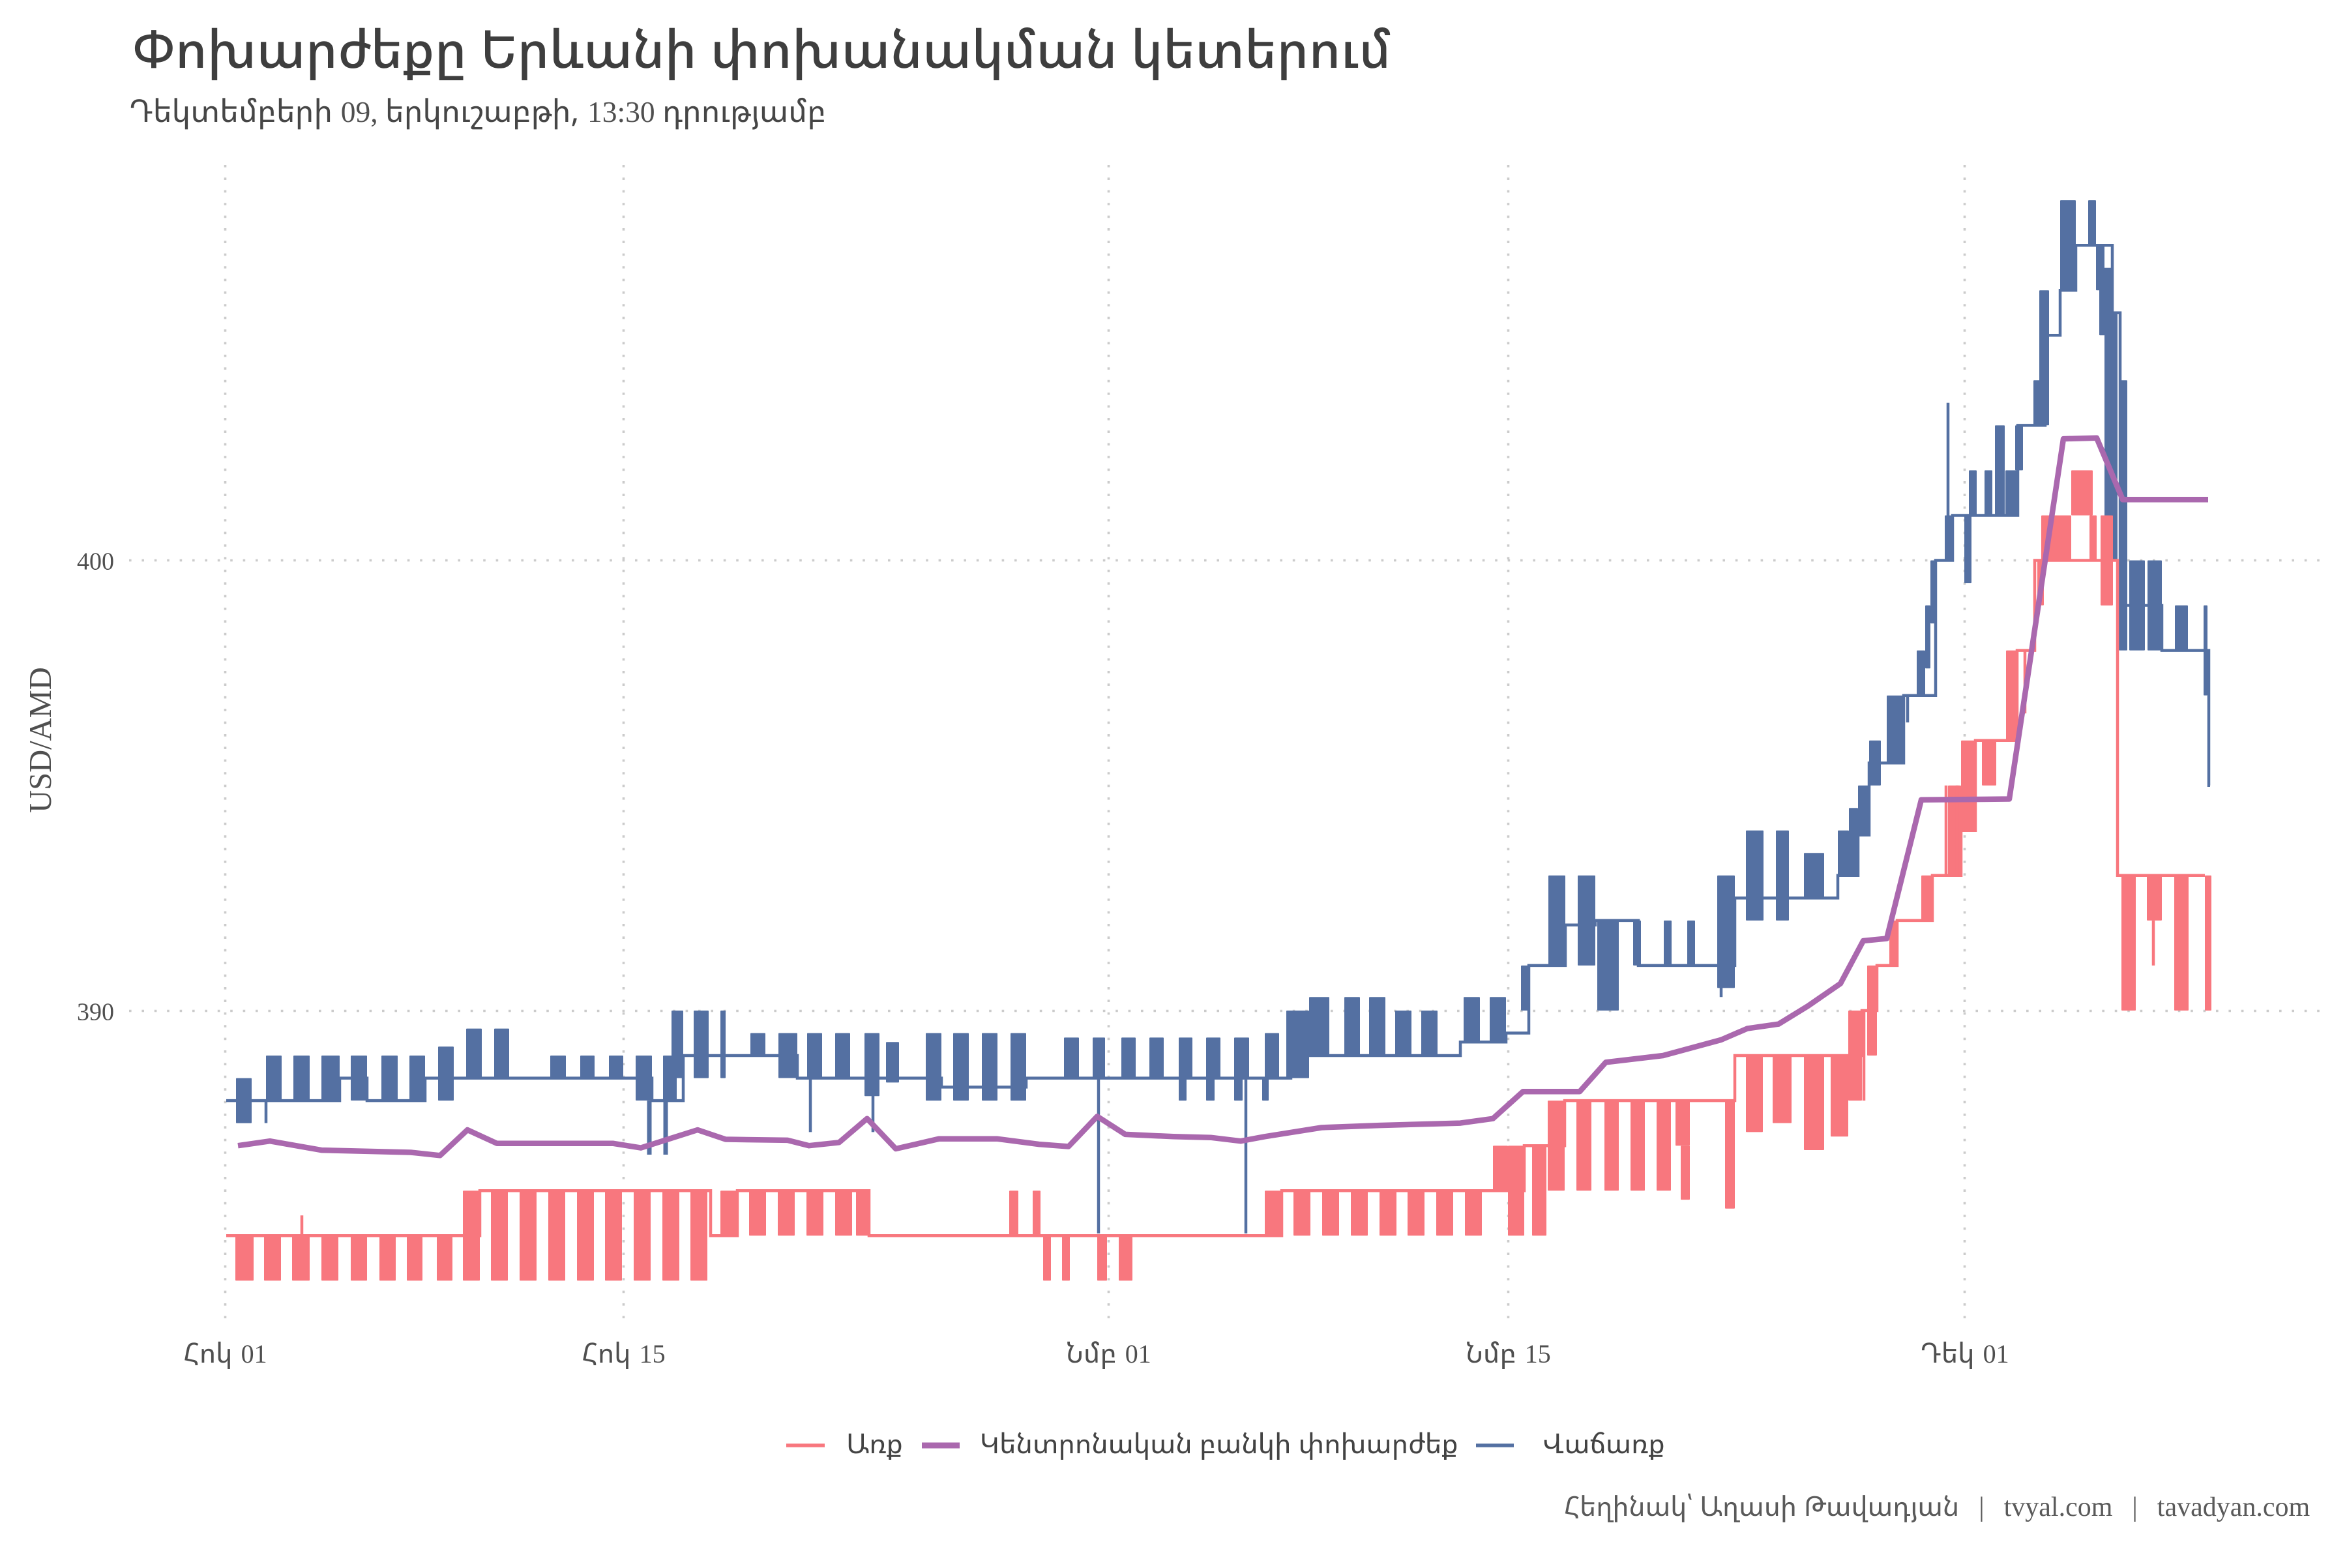 The image size is (2347, 1568). Describe the element at coordinates (359, 112) in the screenshot. I see `svg-text: 09,` at that location.